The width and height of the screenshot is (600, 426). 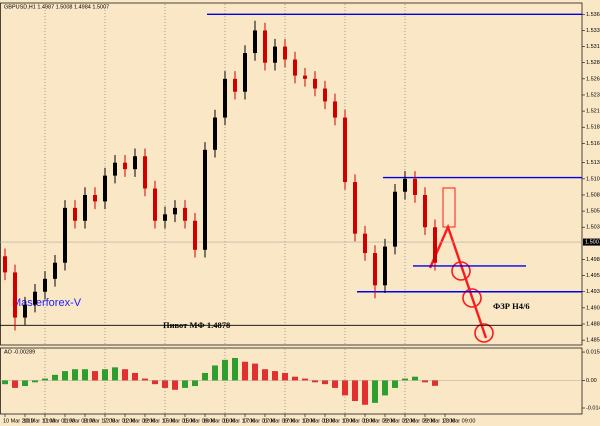 I want to click on annotation: ФЗР H4/6, so click(x=511, y=306).